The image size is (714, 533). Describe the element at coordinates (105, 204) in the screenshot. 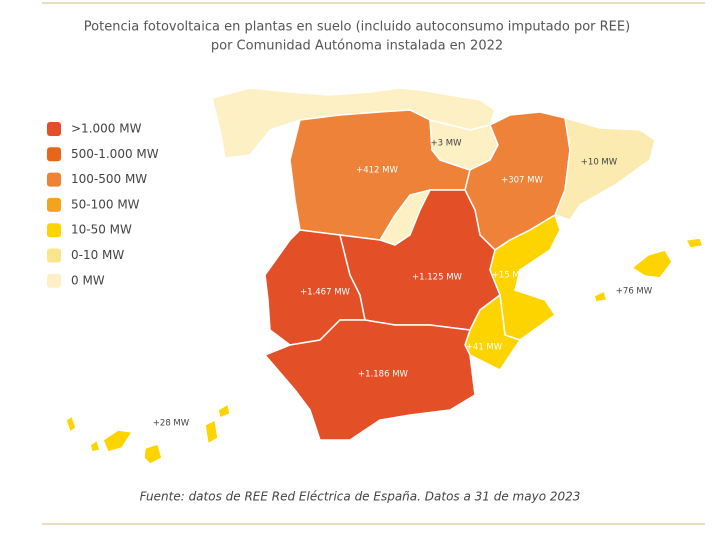

I see `legend-label: 50-100 MW` at that location.